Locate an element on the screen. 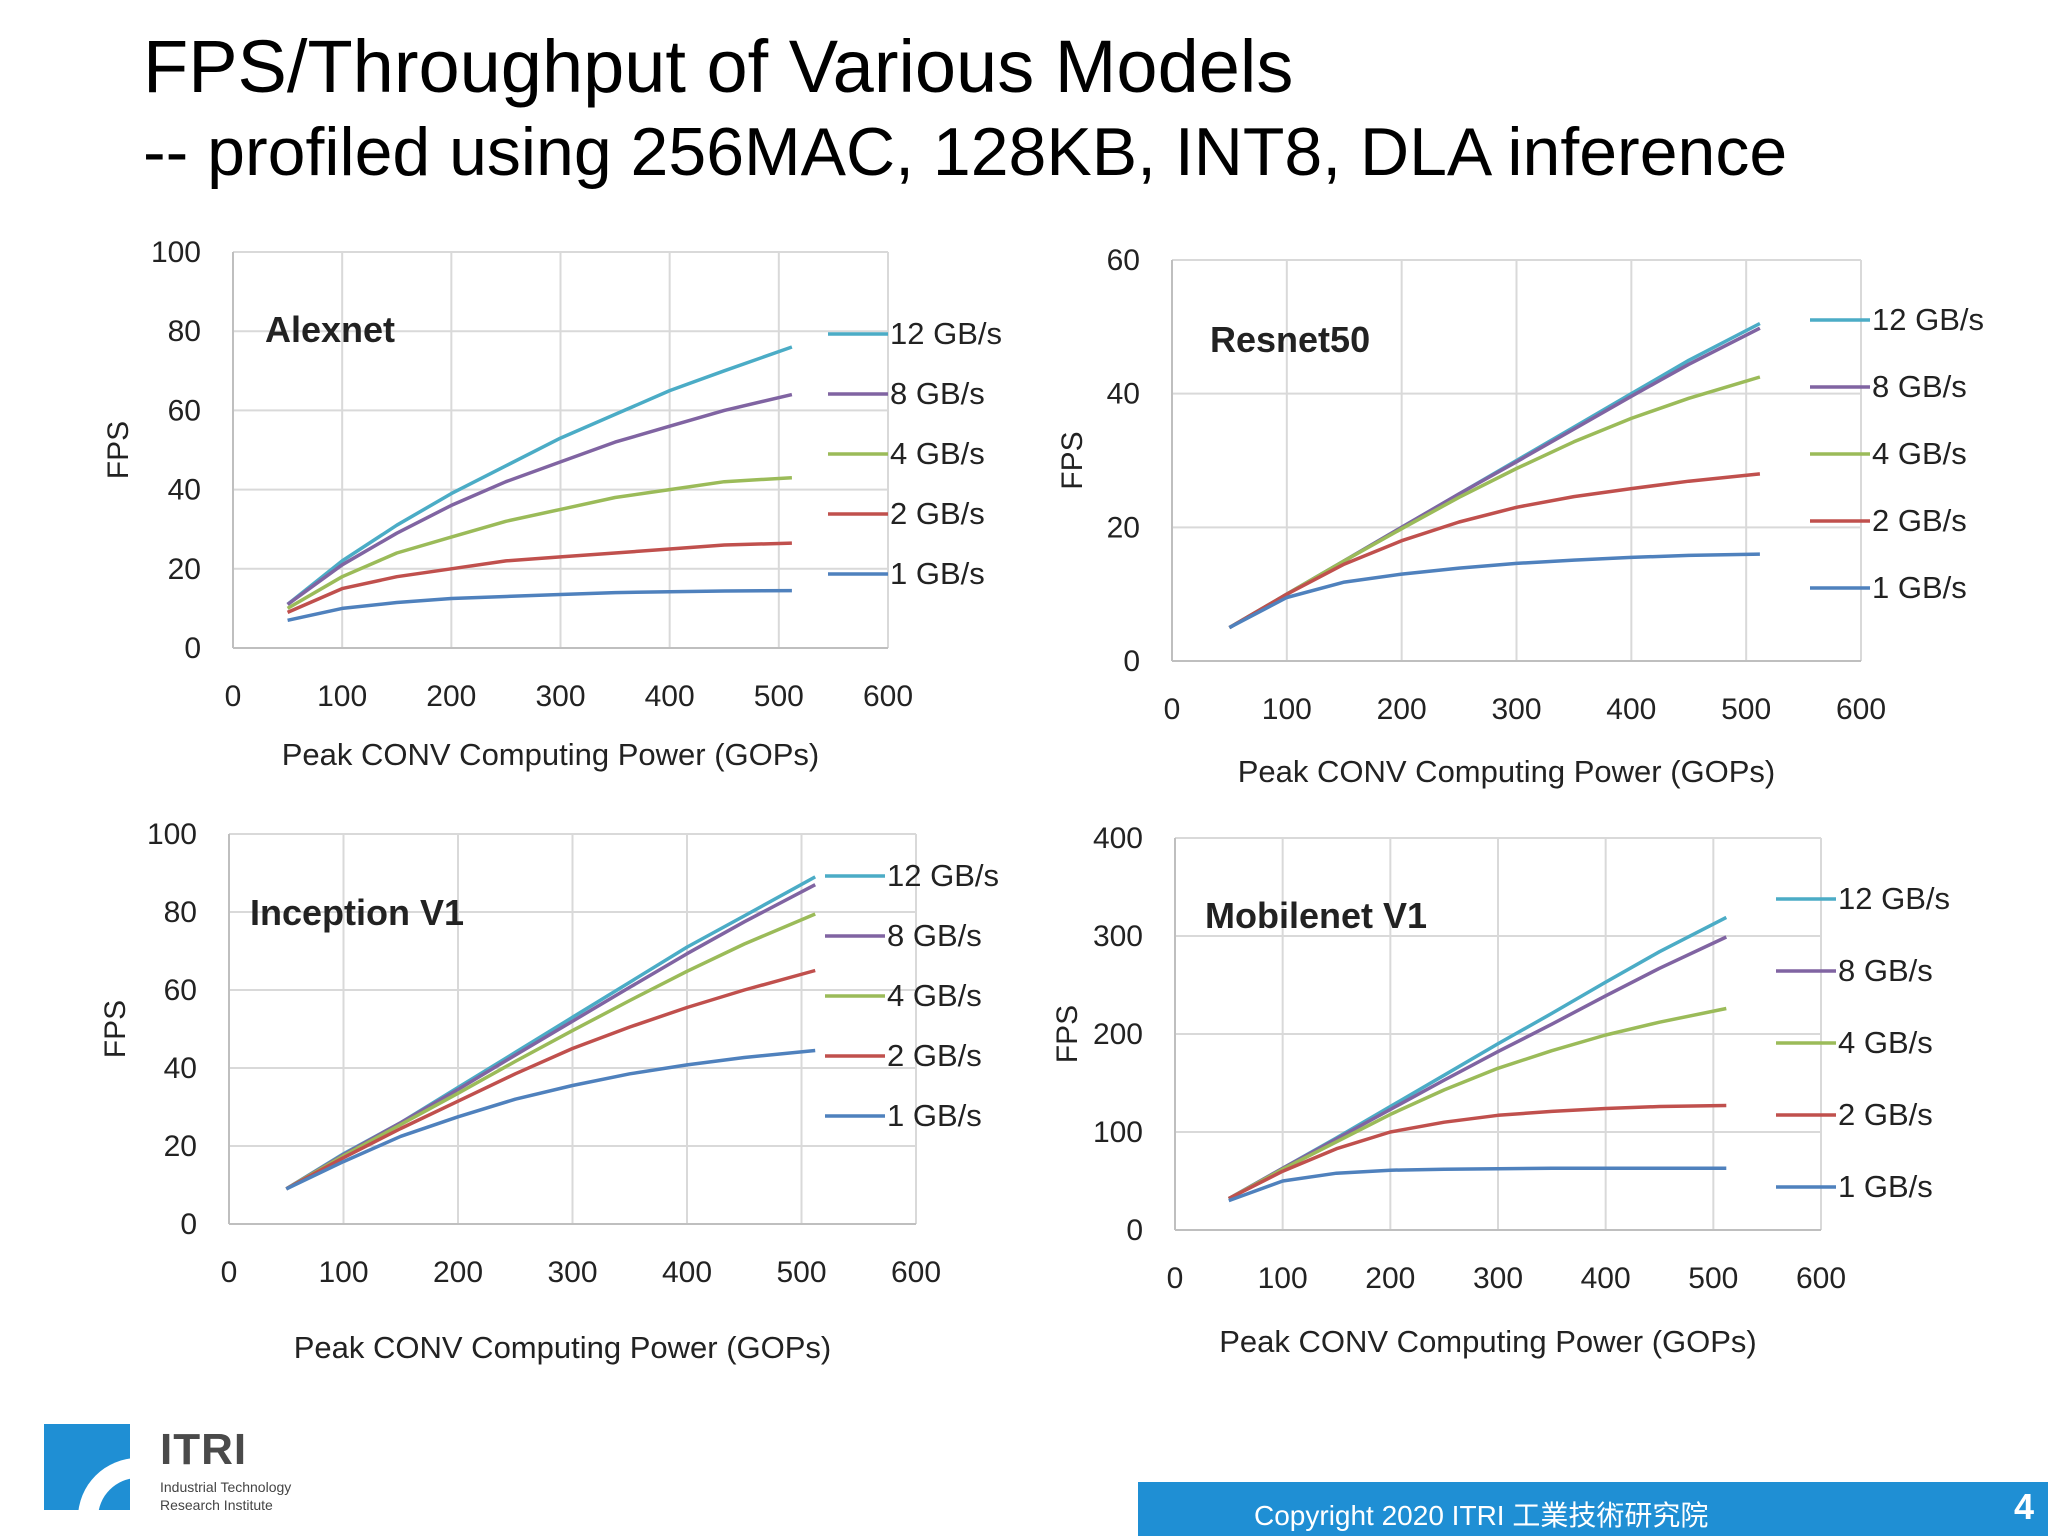  y-tick-label: 400 is located at coordinates (1118, 838).